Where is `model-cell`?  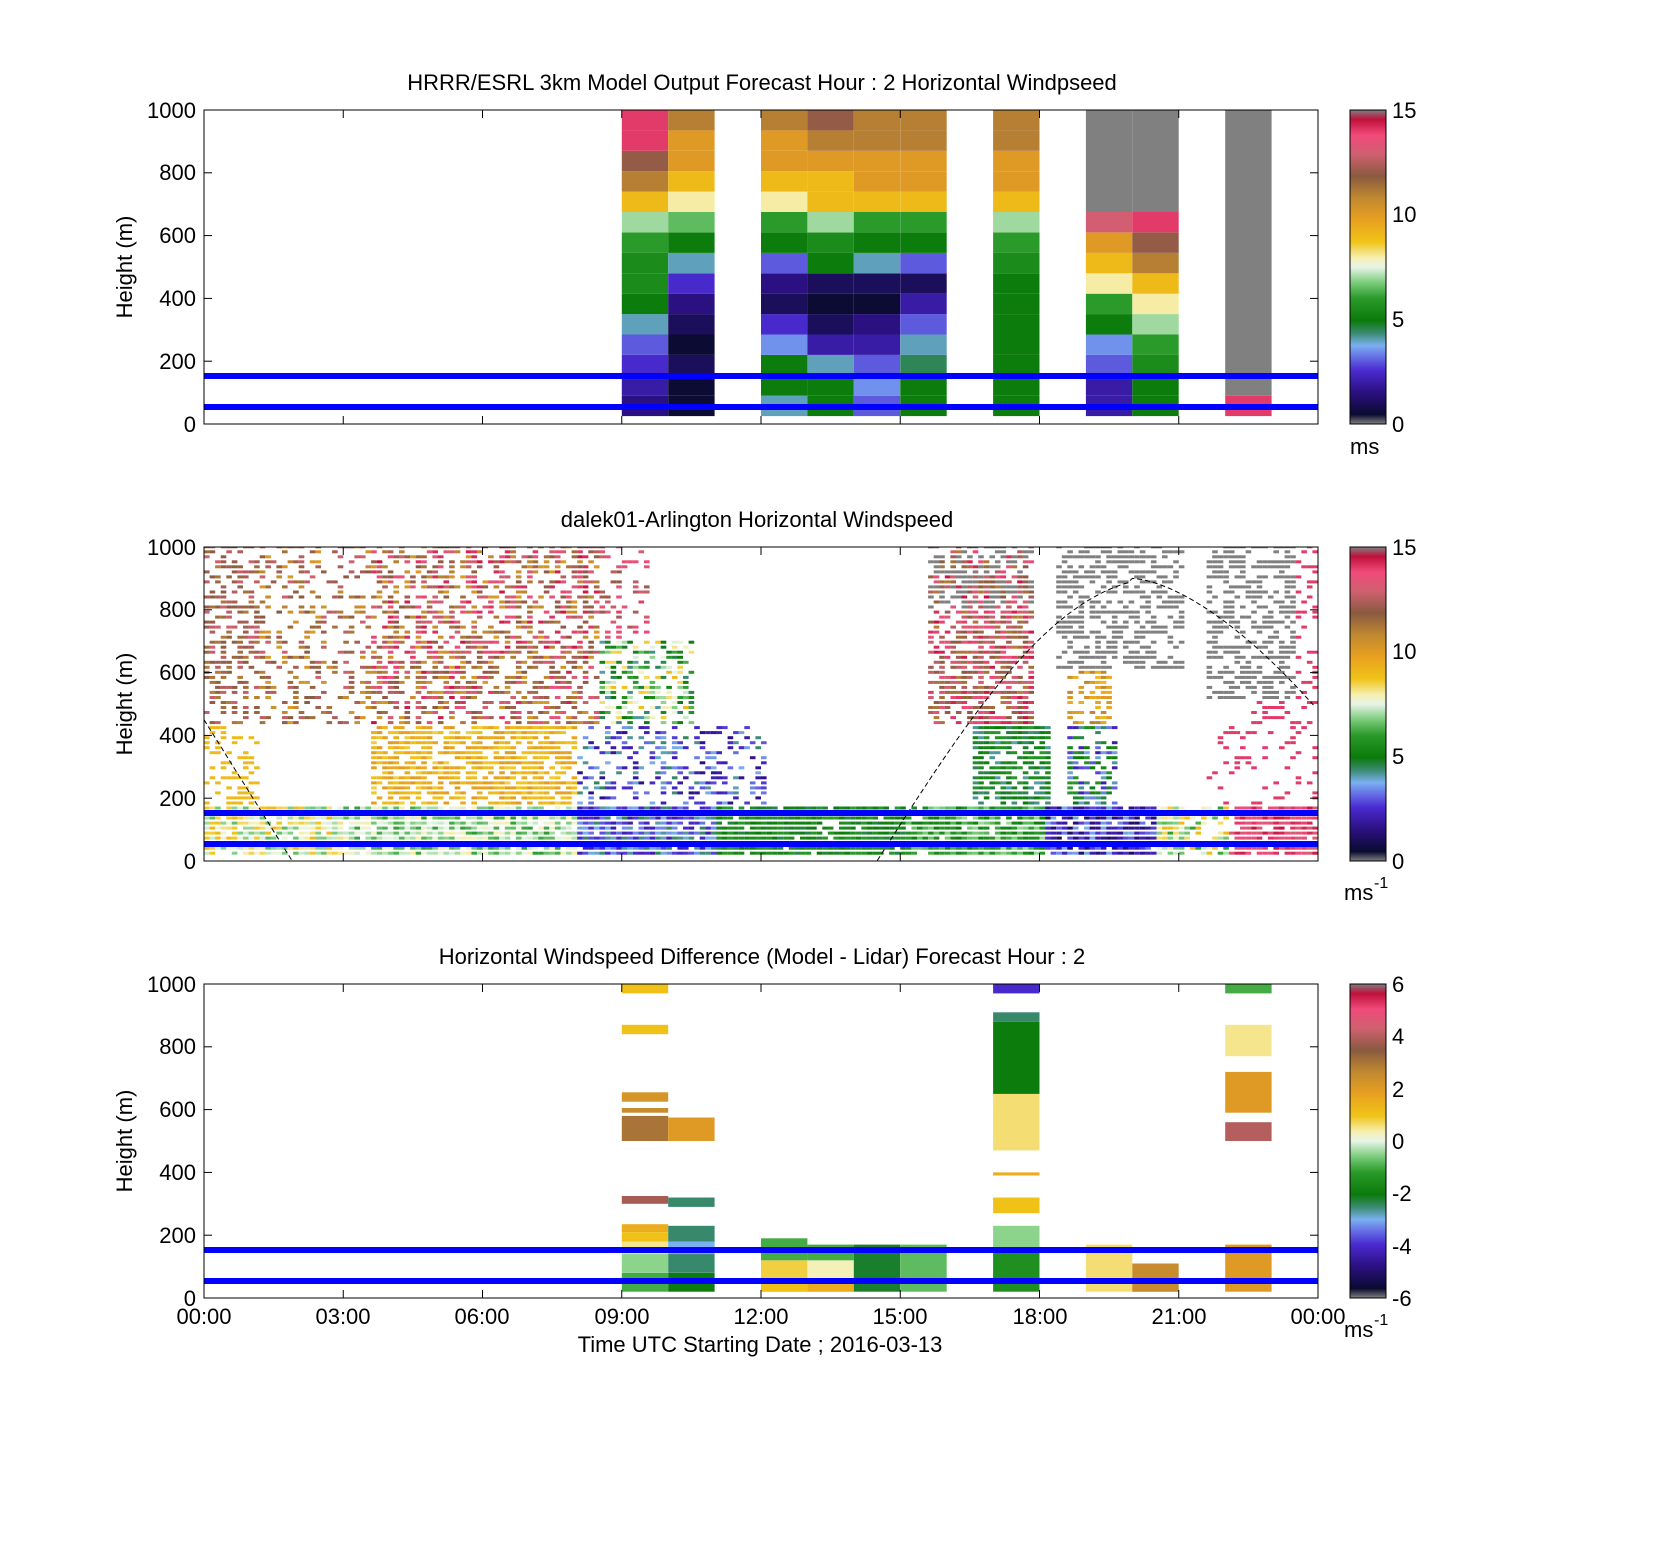
model-cell is located at coordinates (645, 242).